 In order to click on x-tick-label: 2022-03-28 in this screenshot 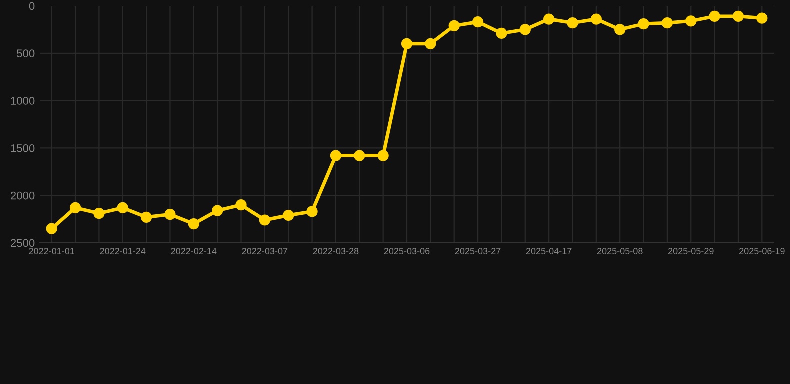, I will do `click(336, 251)`.